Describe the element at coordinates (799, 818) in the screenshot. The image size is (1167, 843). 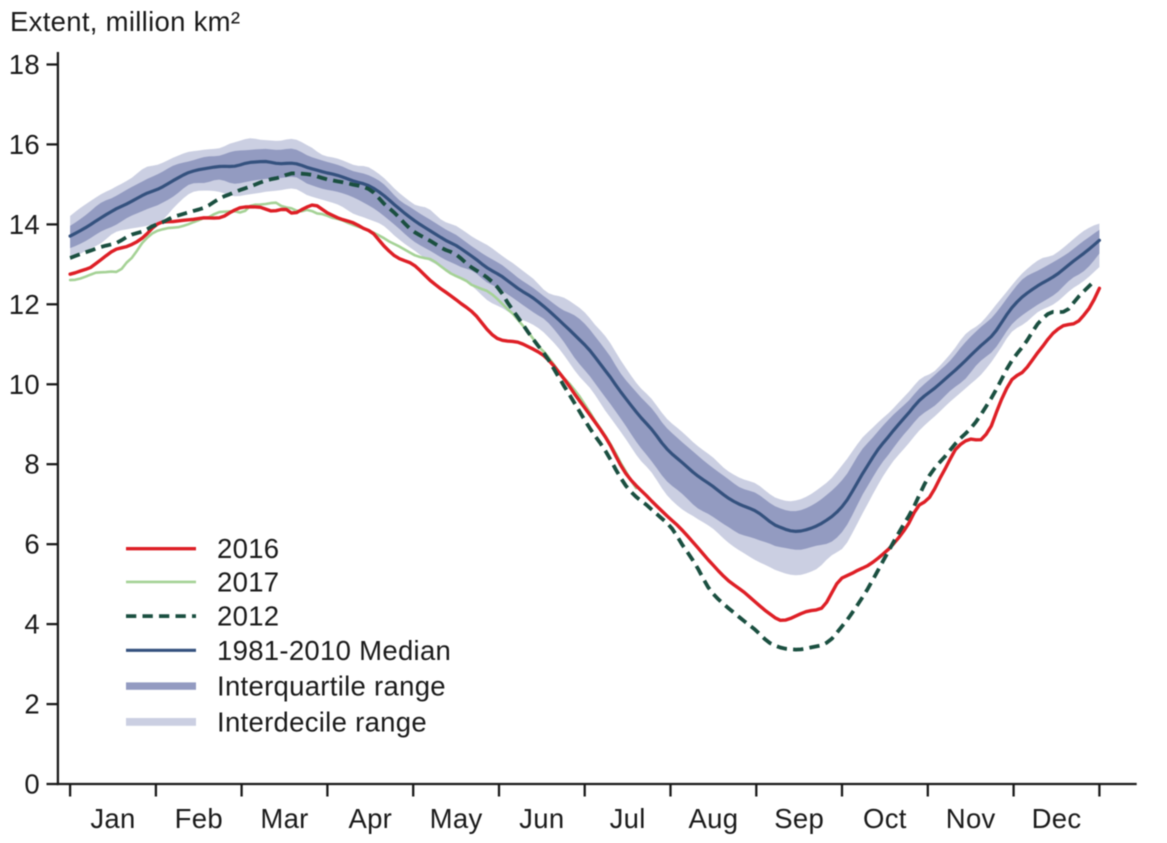
I see `svg-text: Sep` at that location.